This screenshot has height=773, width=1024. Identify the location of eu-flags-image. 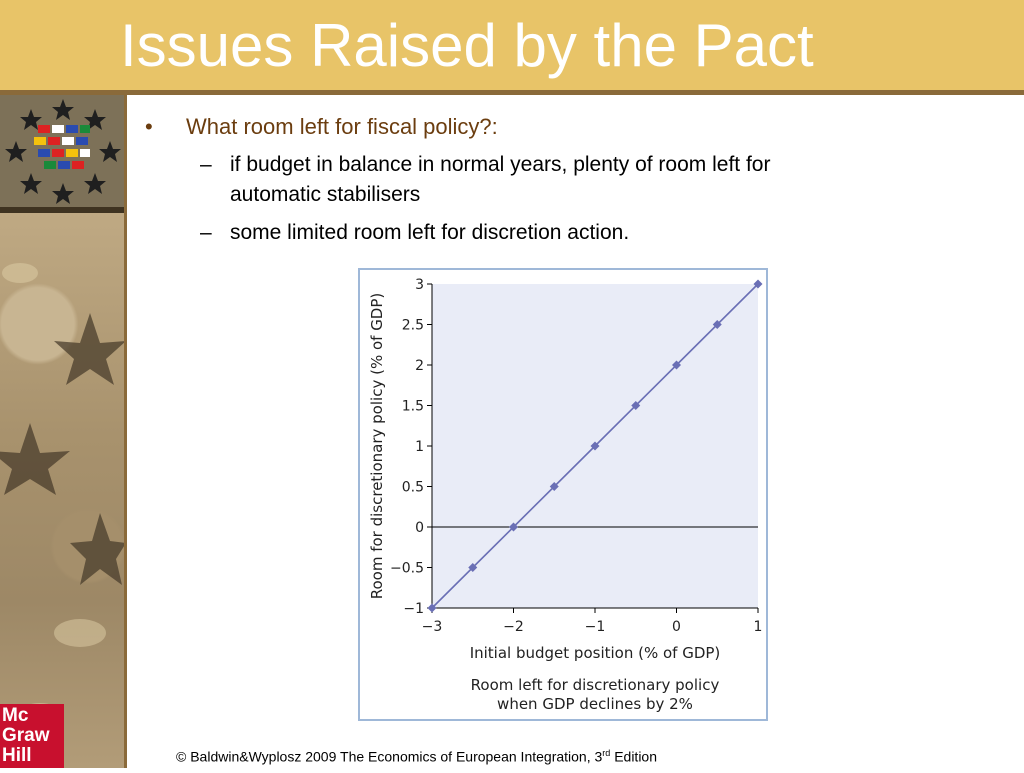
(63, 151).